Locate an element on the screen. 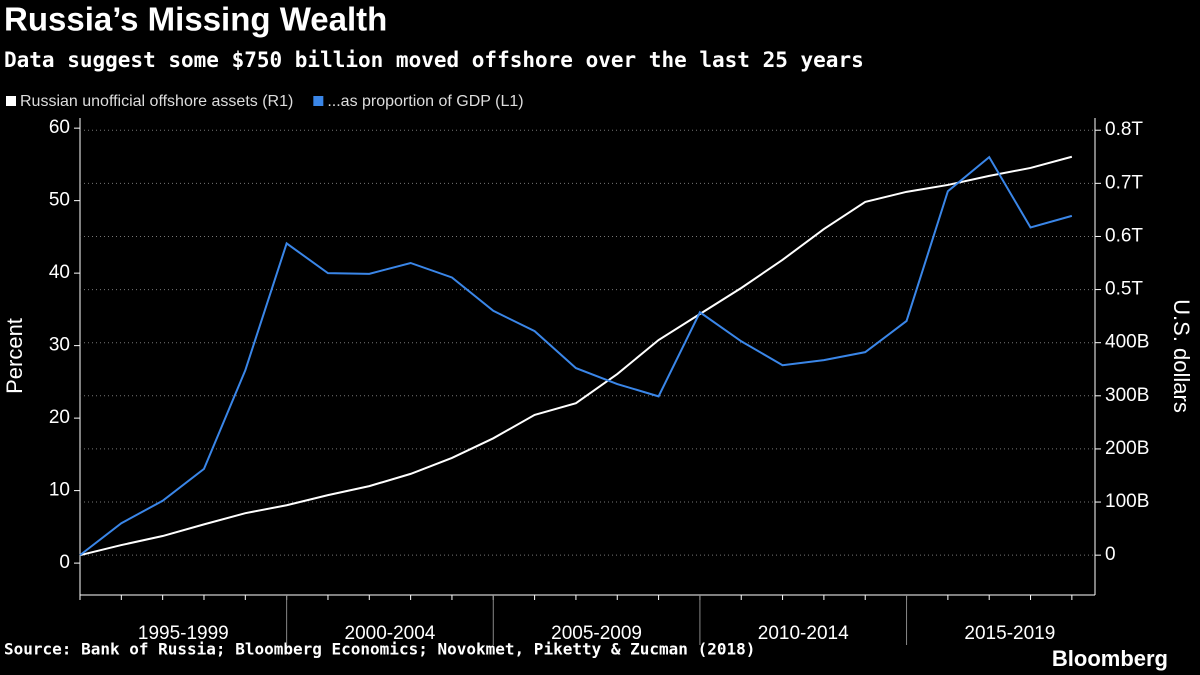  y2-tick-label: 0.6T is located at coordinates (1124, 235).